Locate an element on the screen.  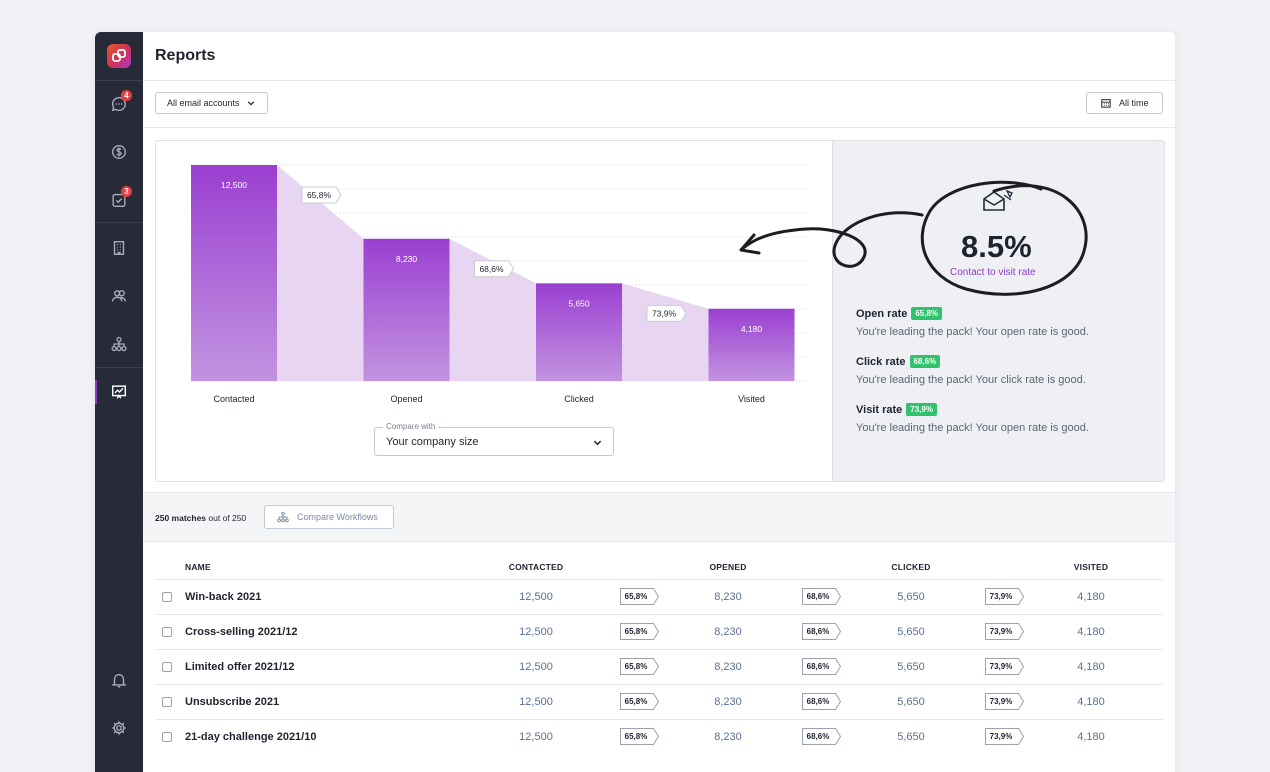
email-accounts-dropdown: All email accounts is located at coordinates (211, 103).